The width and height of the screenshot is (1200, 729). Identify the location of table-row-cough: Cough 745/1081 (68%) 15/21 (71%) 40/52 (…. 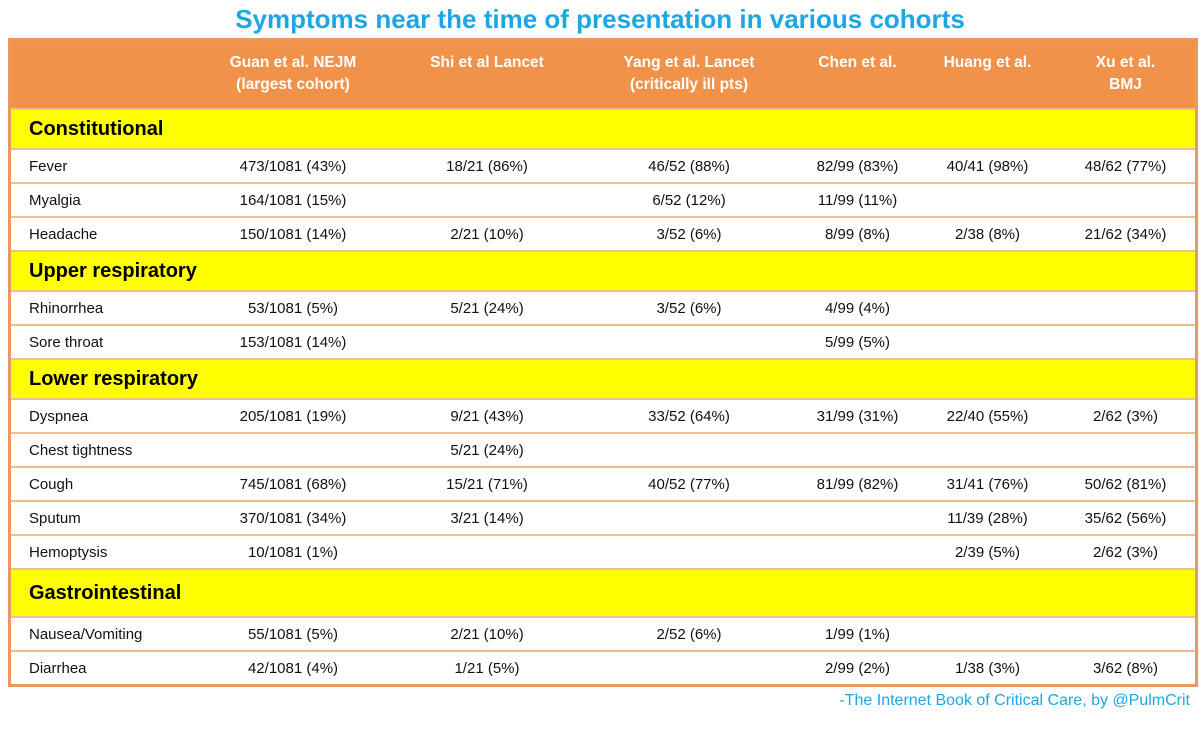
(603, 483).